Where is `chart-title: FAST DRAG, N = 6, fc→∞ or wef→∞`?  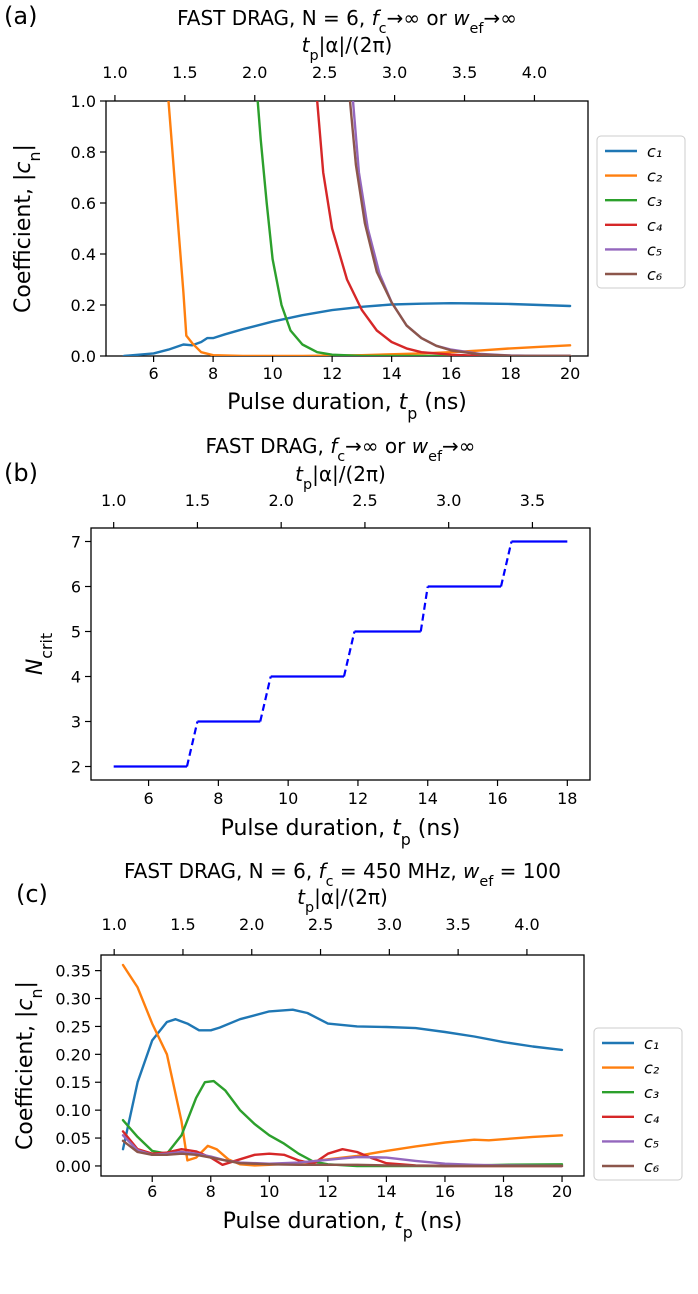
chart-title: FAST DRAG, N = 6, fc→∞ or wef→∞ is located at coordinates (347, 21).